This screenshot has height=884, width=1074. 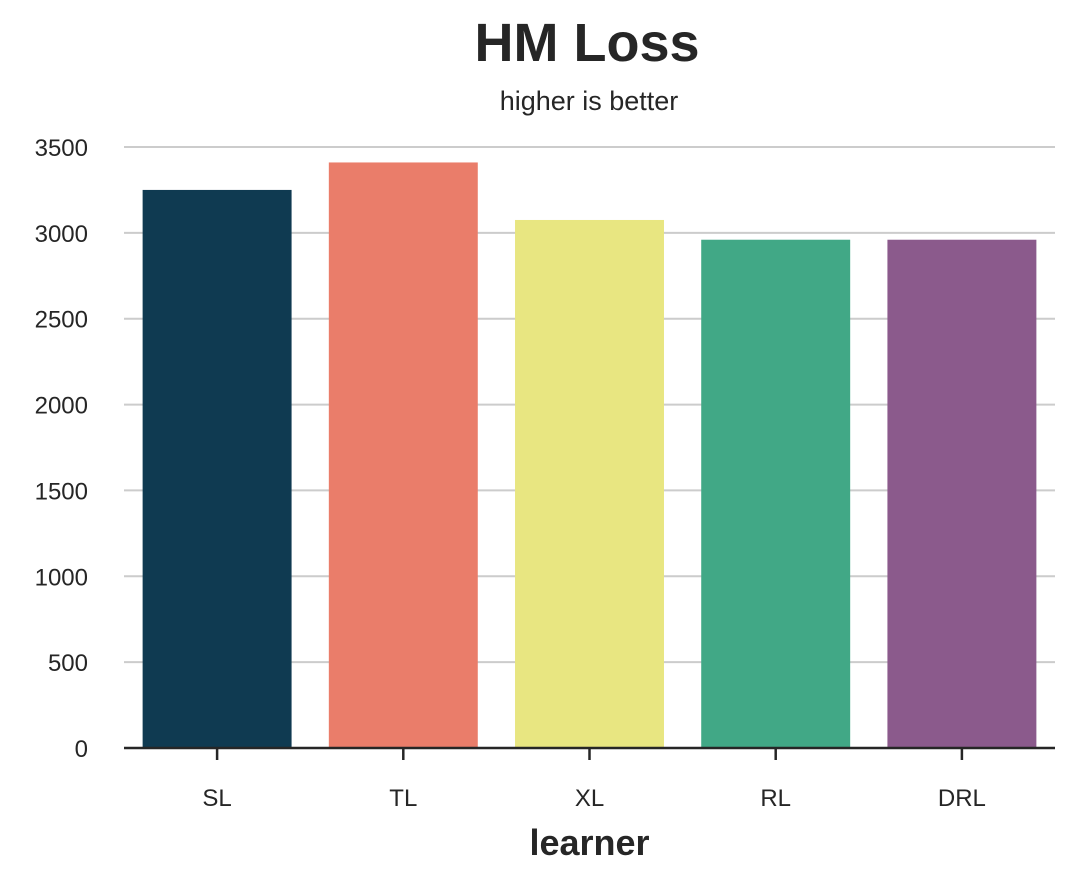 I want to click on x-tick-label: XL, so click(x=589, y=798).